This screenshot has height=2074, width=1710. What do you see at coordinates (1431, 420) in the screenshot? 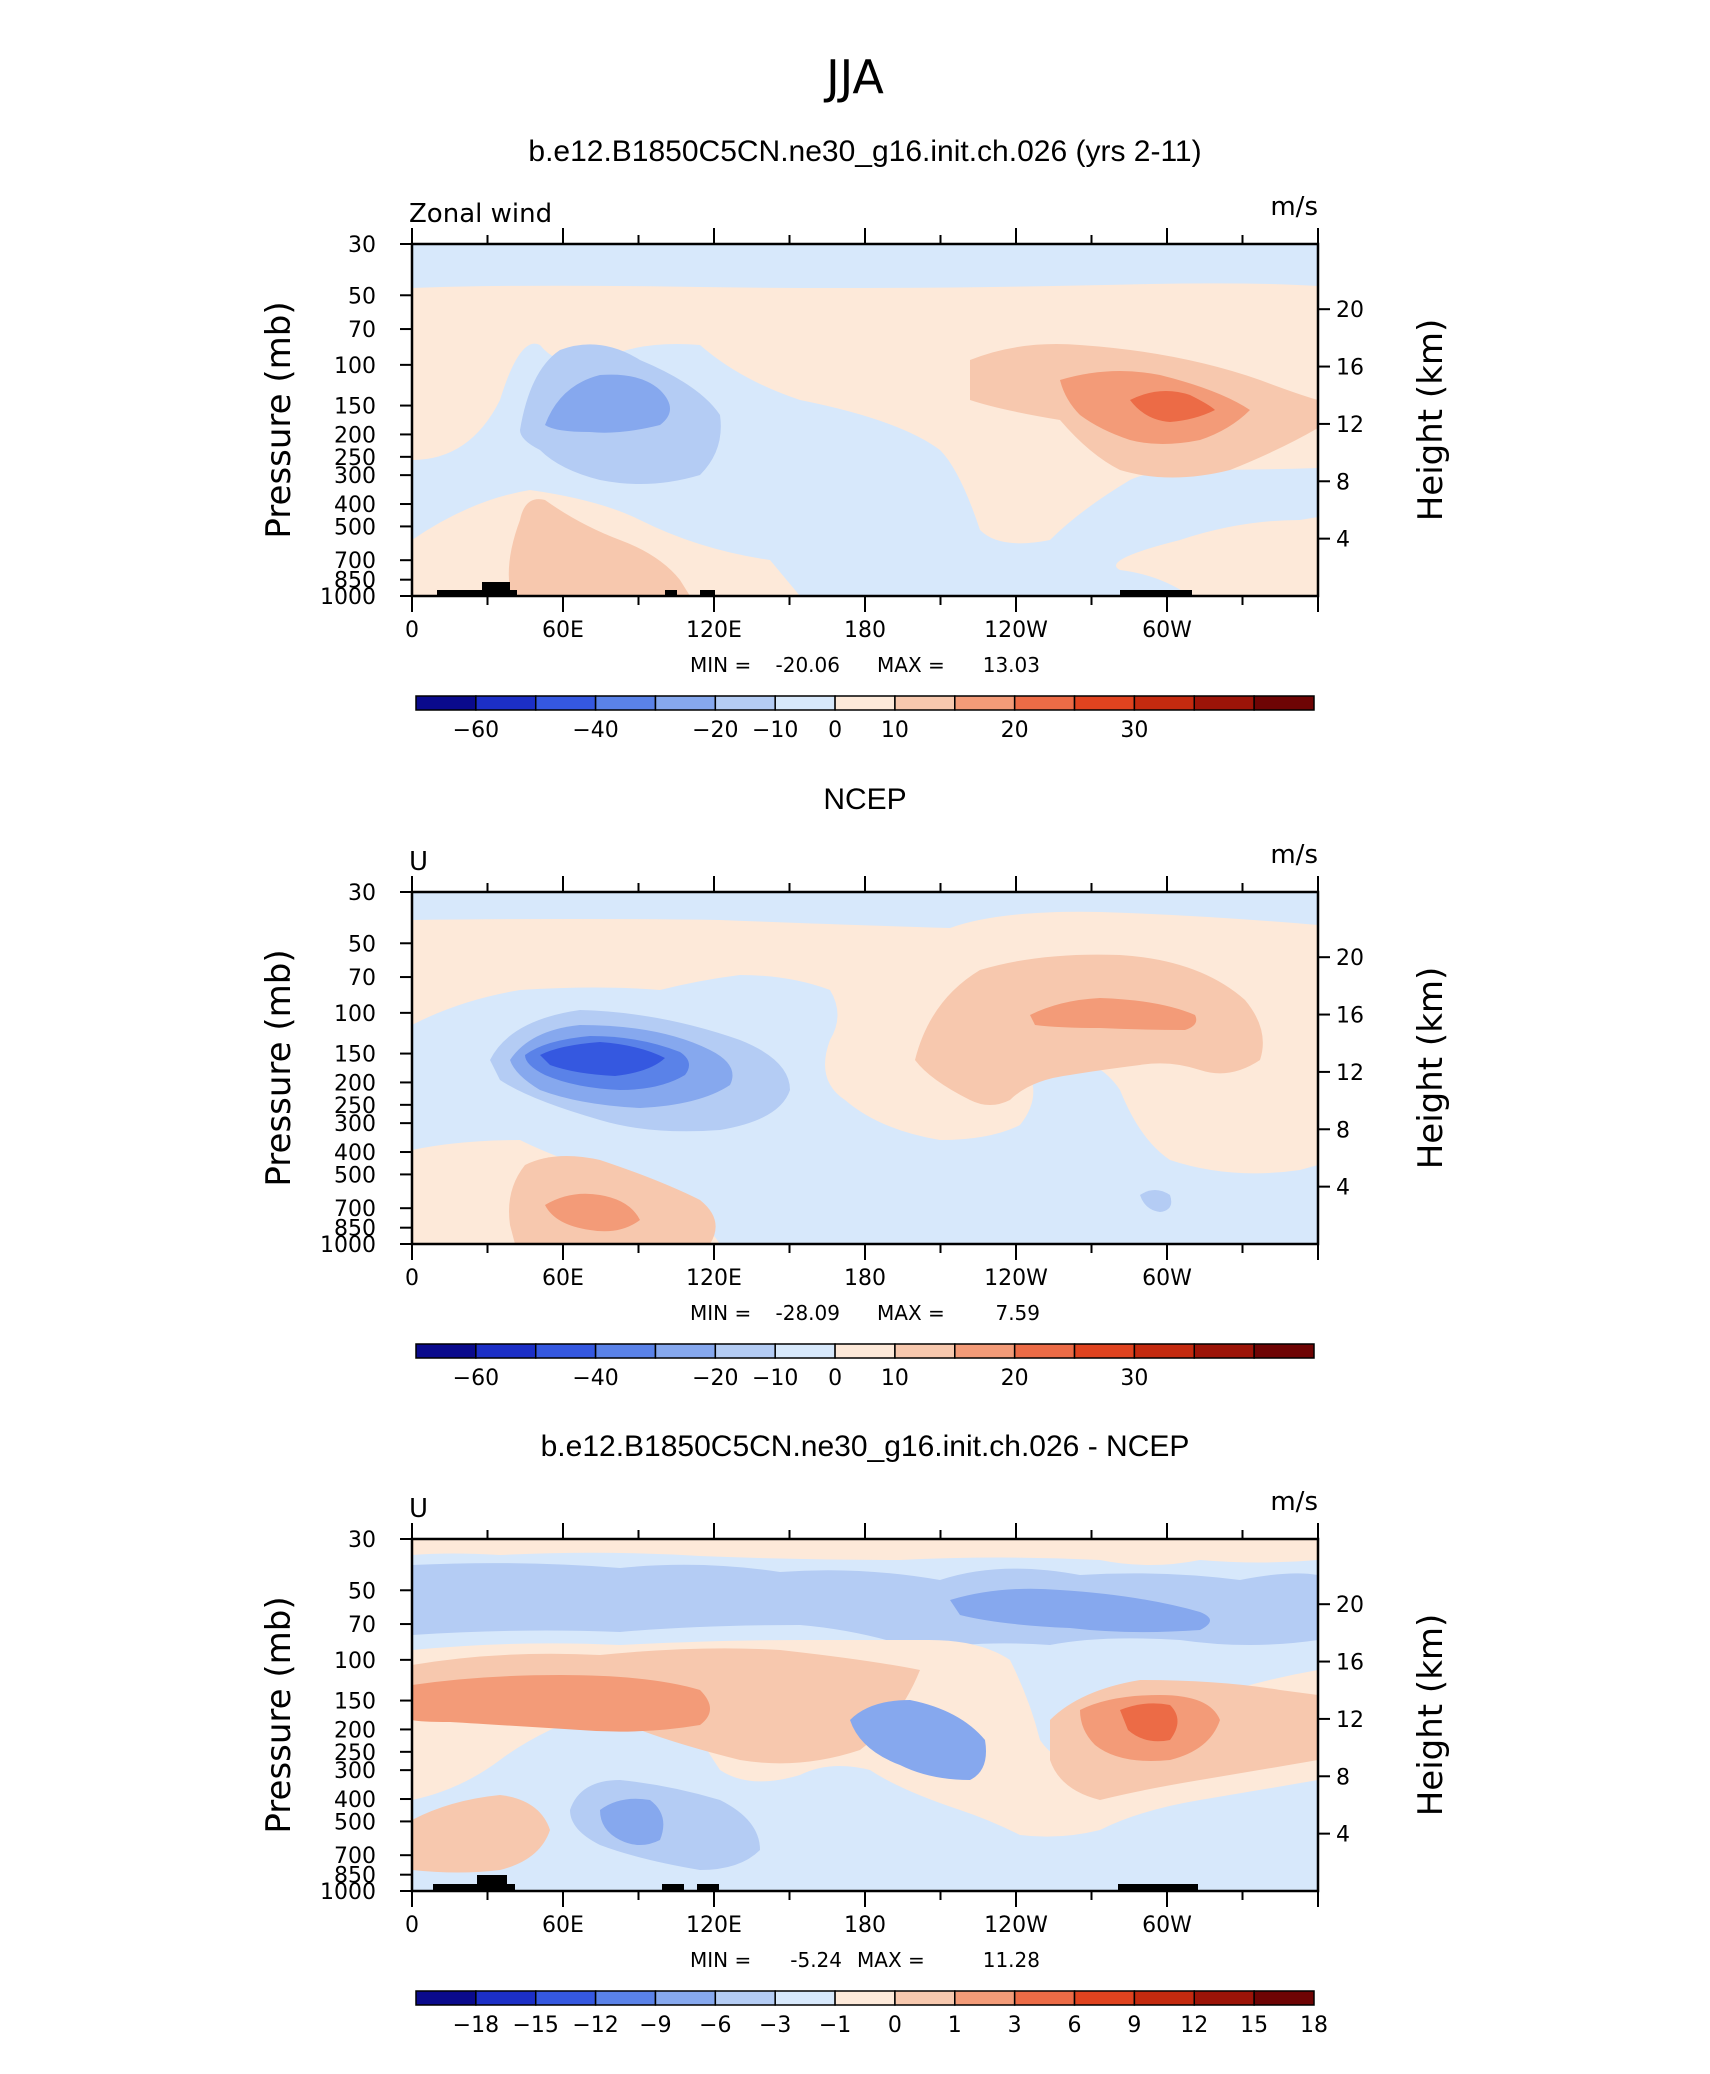
I see `y-axis-label-right: Height (km)` at bounding box center [1431, 420].